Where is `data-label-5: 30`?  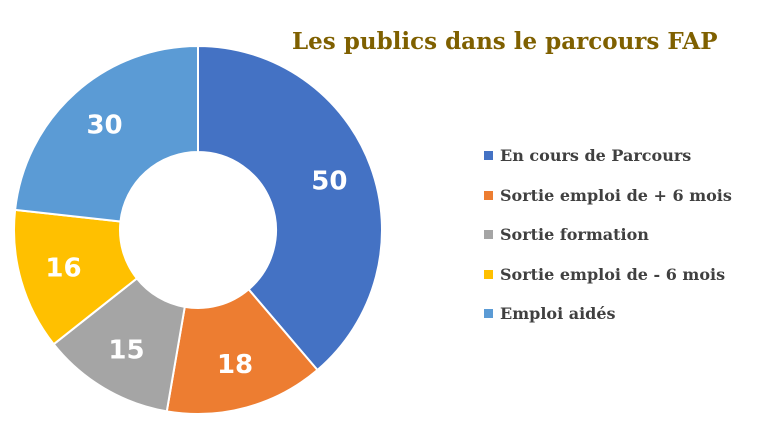 data-label-5: 30 is located at coordinates (104, 126).